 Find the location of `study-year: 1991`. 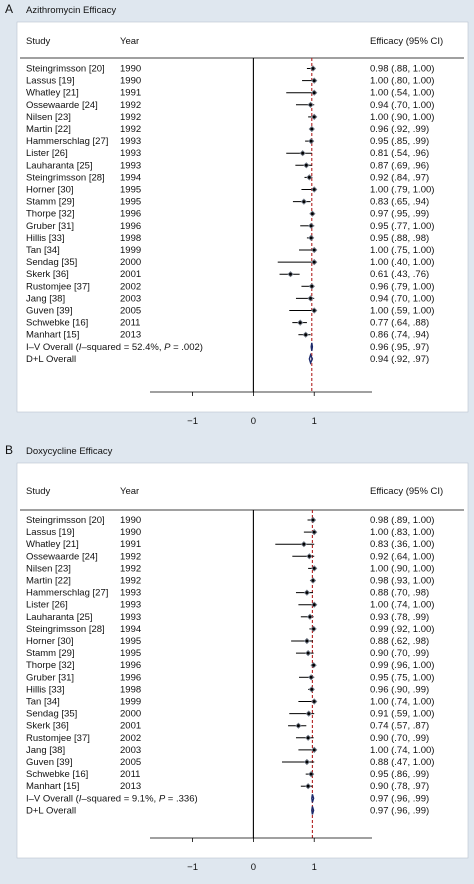

study-year: 1991 is located at coordinates (130, 93).